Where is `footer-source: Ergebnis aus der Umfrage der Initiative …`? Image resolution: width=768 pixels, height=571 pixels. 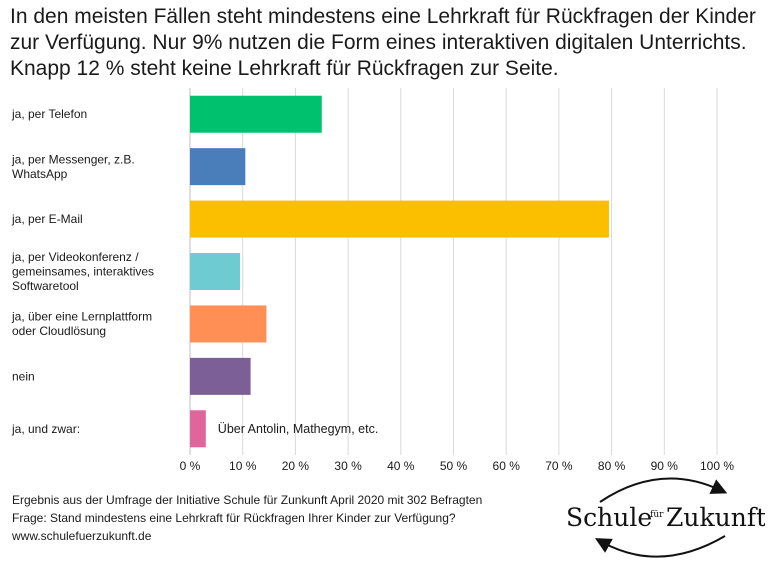 footer-source: Ergebnis aus der Umfrage der Initiative … is located at coordinates (247, 500).